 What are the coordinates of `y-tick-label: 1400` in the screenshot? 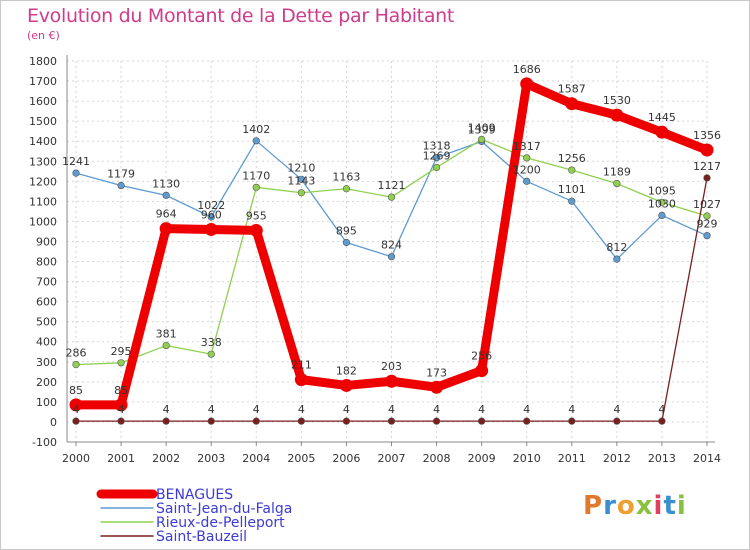 It's located at (43, 141).